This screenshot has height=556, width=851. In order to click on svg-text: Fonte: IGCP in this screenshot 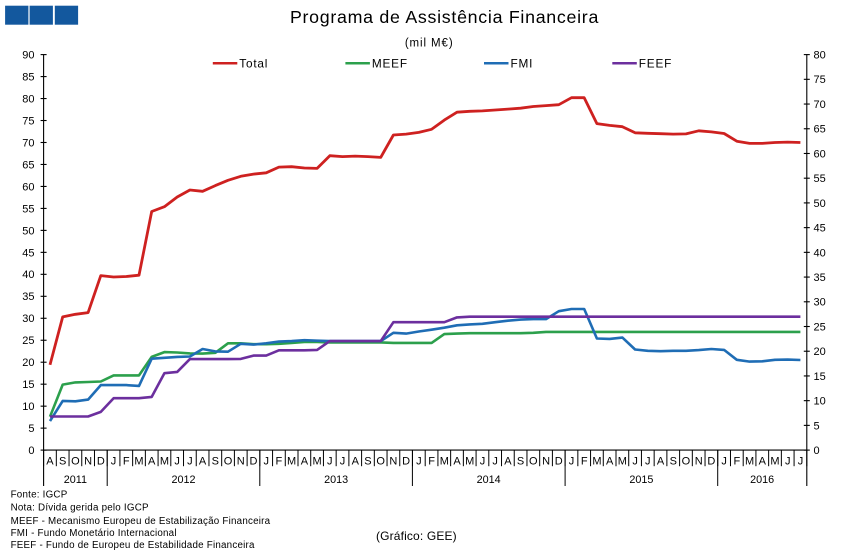, I will do `click(39, 495)`.